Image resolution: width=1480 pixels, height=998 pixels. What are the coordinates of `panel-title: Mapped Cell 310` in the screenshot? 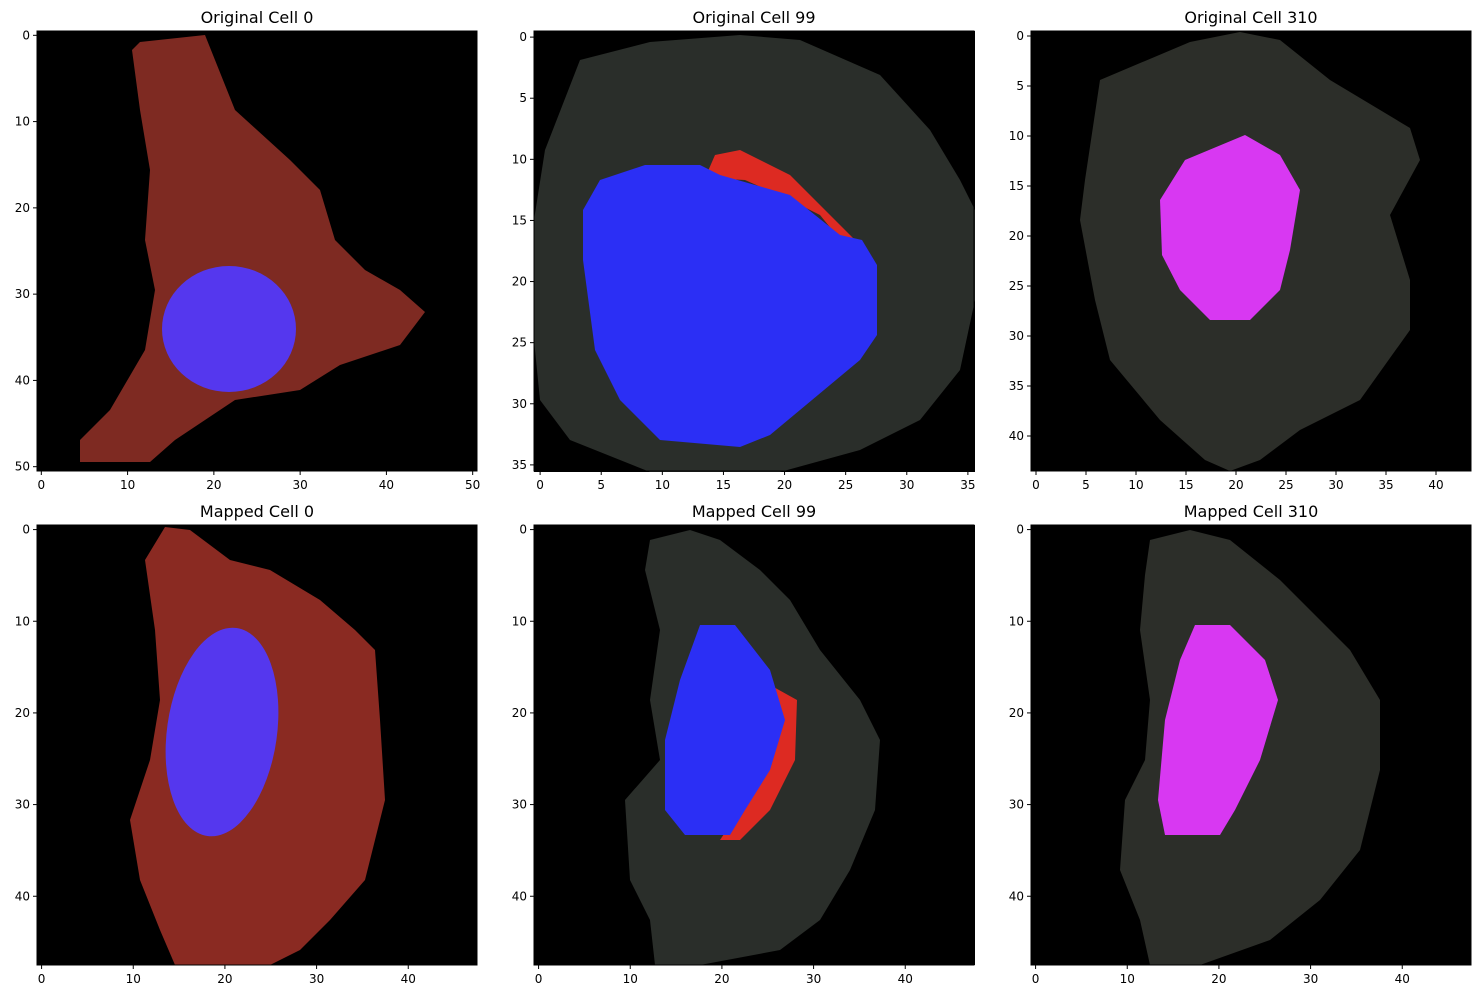 It's located at (1251, 511).